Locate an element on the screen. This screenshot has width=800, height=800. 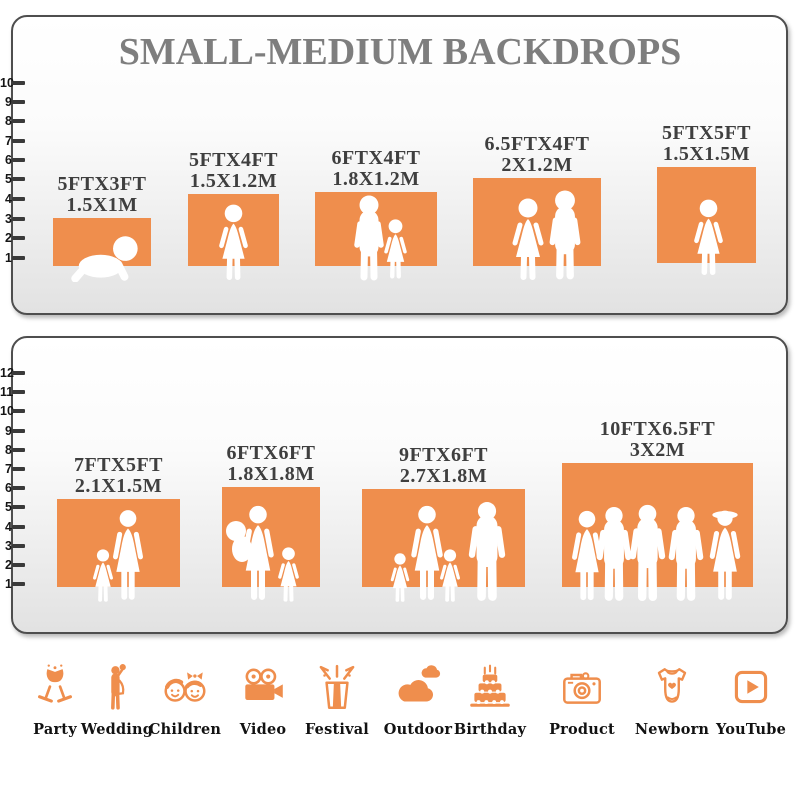
backdrop-6ftx4ft: 6FTX4FT 1.8X1.2M is located at coordinates (376, 206).